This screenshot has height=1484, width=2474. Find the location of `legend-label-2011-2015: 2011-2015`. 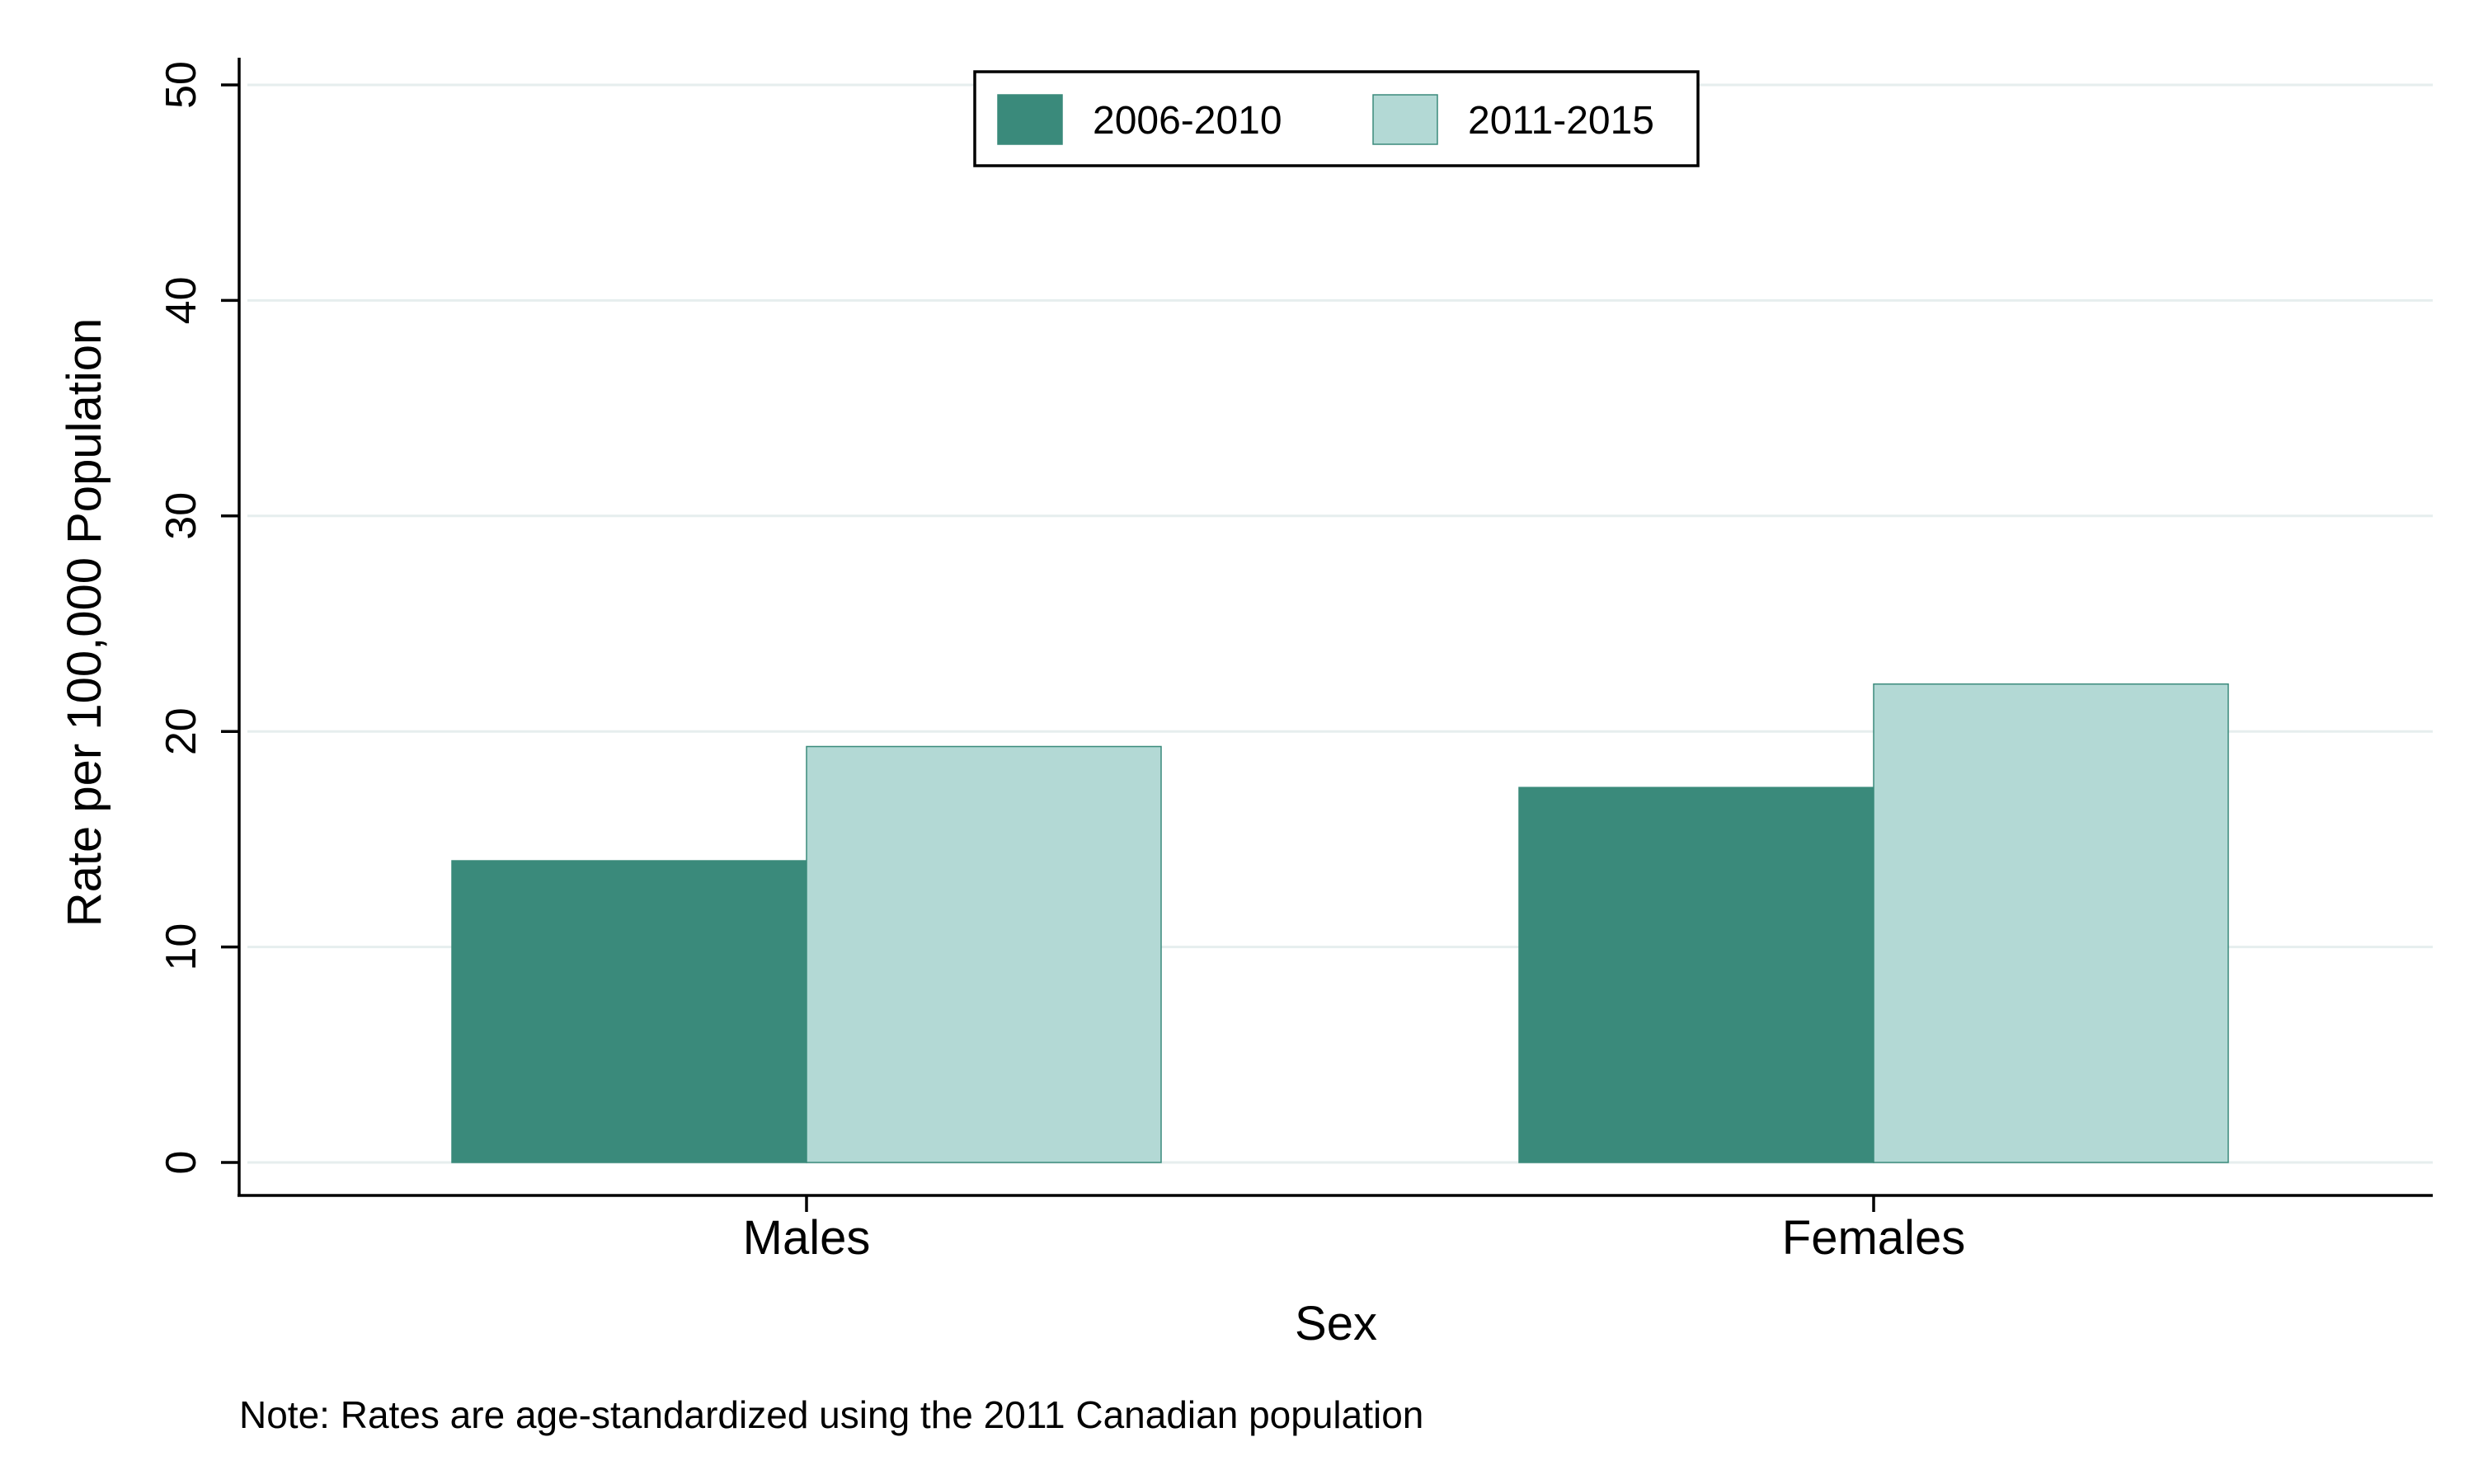

legend-label-2011-2015: 2011-2015 is located at coordinates (1561, 121).